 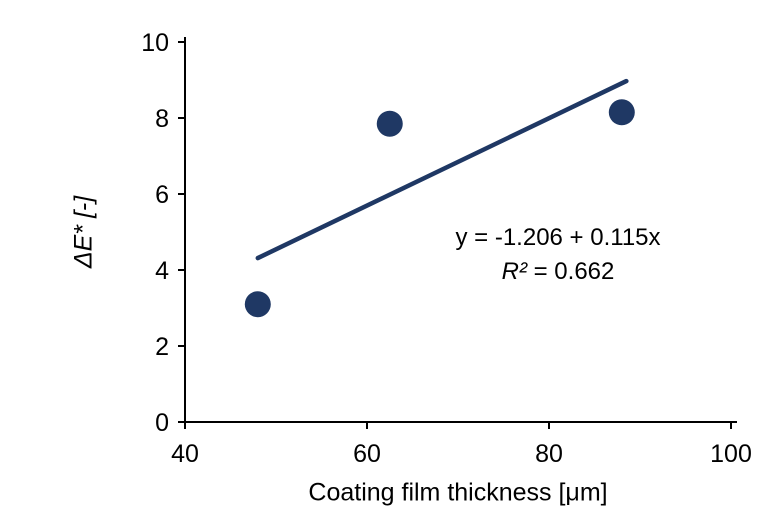 What do you see at coordinates (185, 454) in the screenshot?
I see `x-tick-label: 40` at bounding box center [185, 454].